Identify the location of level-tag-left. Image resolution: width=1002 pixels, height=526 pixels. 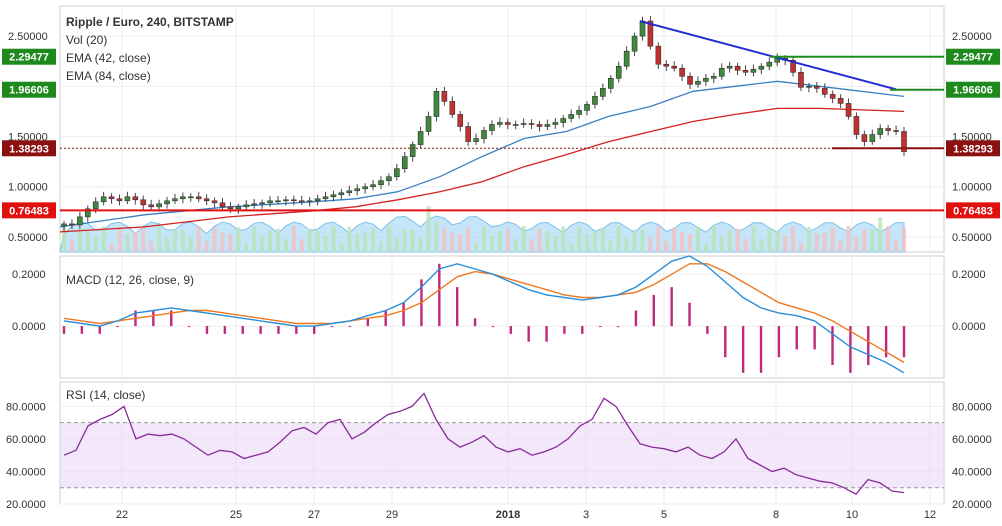
(29, 210).